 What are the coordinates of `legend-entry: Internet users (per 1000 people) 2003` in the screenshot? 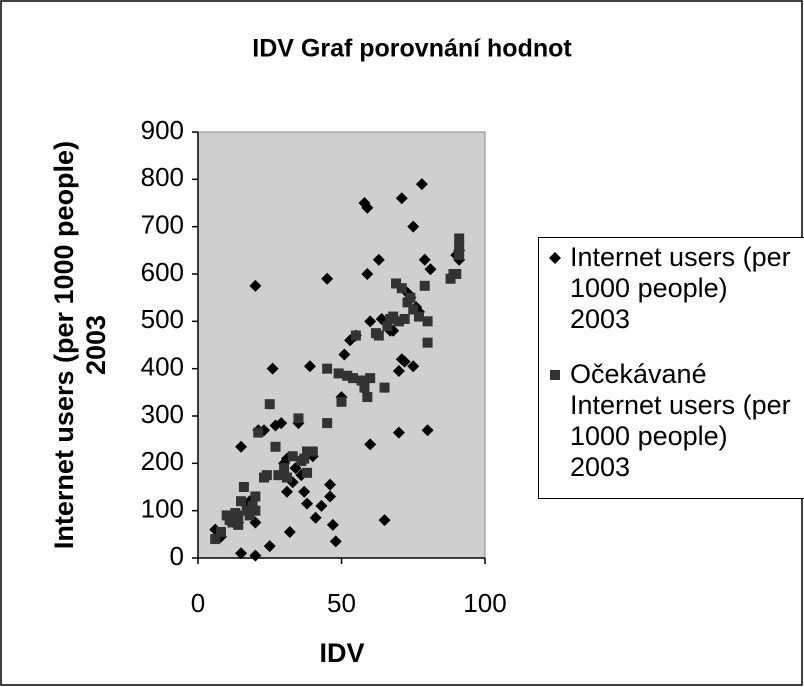 It's located at (671, 288).